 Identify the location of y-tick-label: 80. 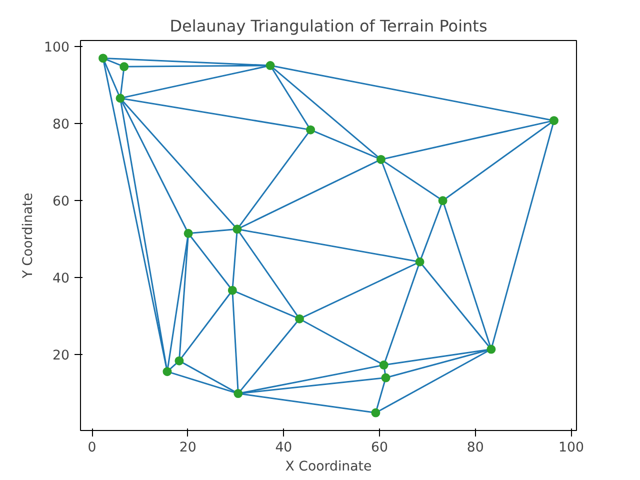
(61, 125).